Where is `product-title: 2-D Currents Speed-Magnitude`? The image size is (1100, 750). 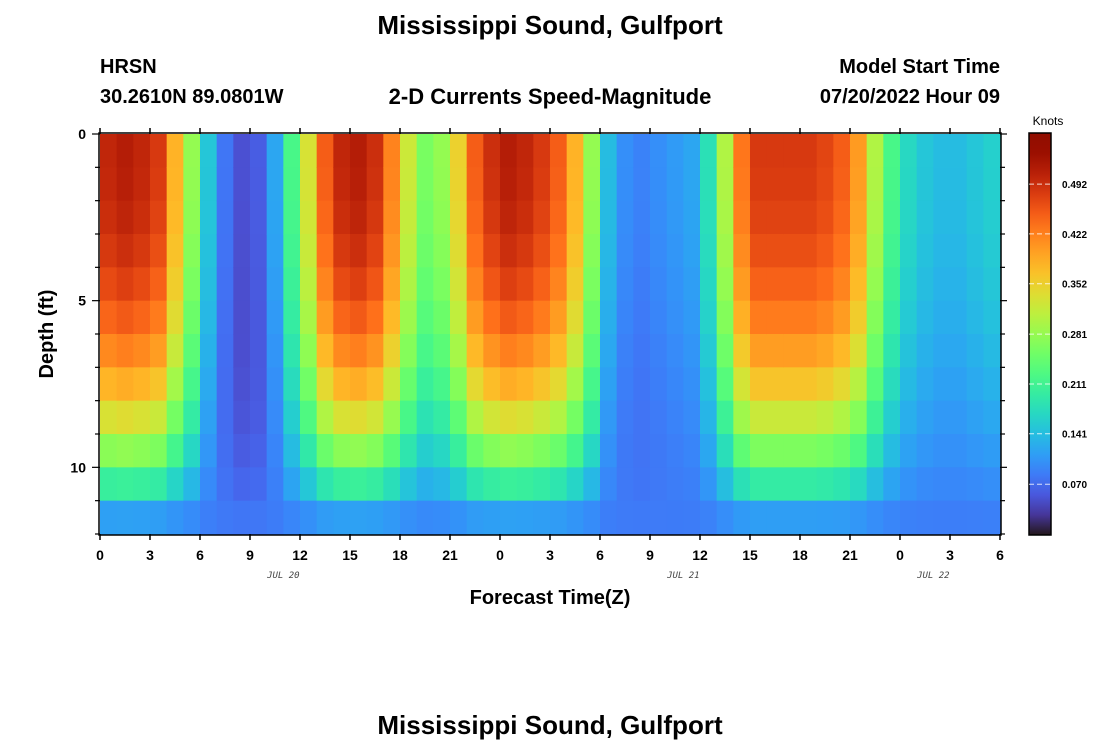
product-title: 2-D Currents Speed-Magnitude is located at coordinates (550, 96).